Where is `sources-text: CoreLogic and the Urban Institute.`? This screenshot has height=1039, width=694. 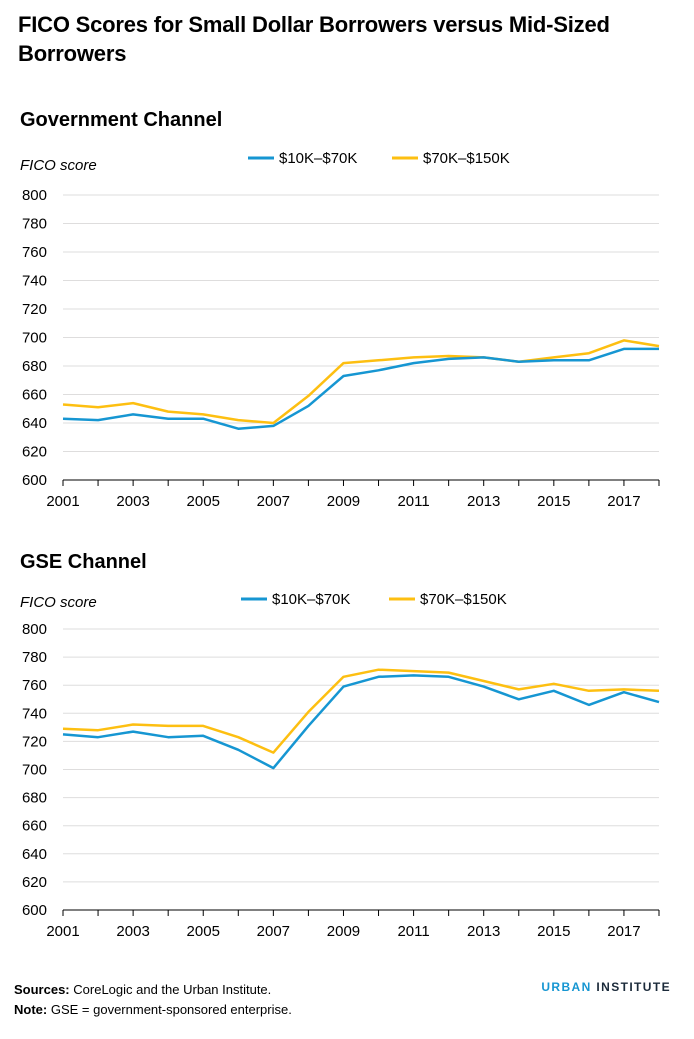
sources-text: CoreLogic and the Urban Institute. is located at coordinates (172, 989).